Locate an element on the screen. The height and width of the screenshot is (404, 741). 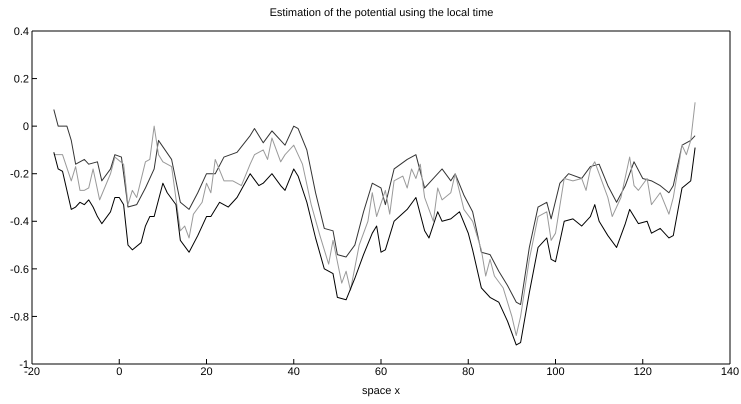
y-tick-label: 0 is located at coordinates (25, 127).